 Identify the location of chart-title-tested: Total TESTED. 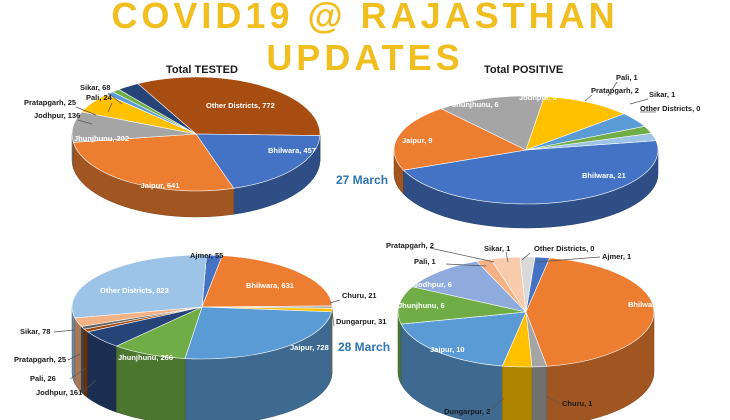
(202, 70).